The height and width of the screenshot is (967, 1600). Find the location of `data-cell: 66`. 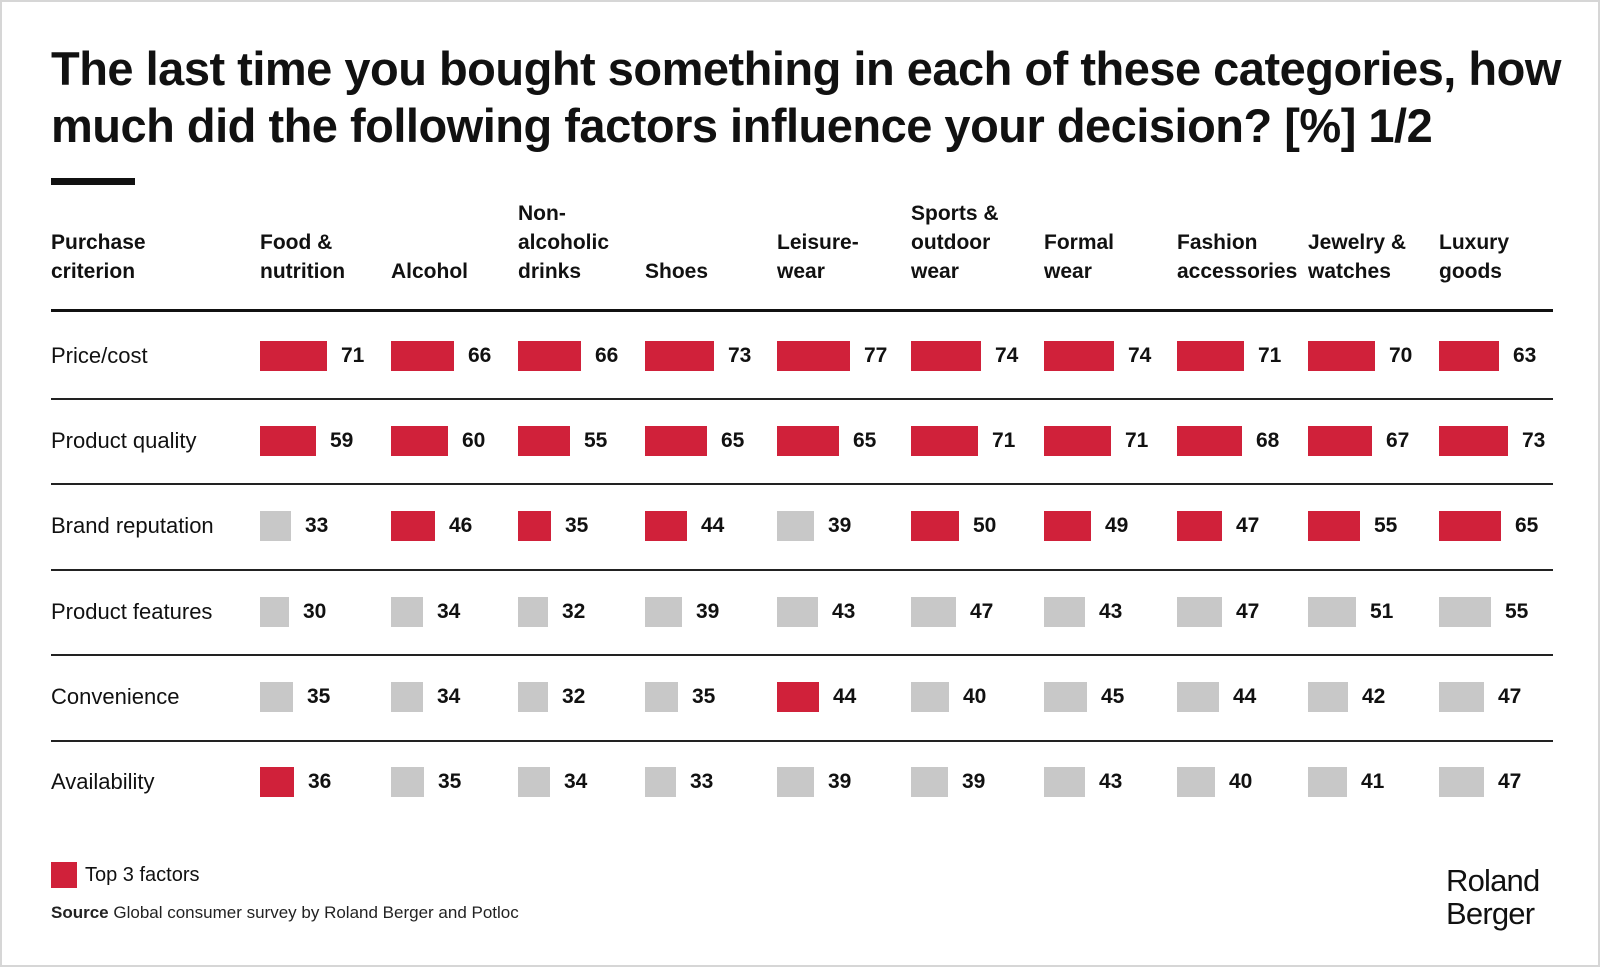

data-cell: 66 is located at coordinates (452, 356).